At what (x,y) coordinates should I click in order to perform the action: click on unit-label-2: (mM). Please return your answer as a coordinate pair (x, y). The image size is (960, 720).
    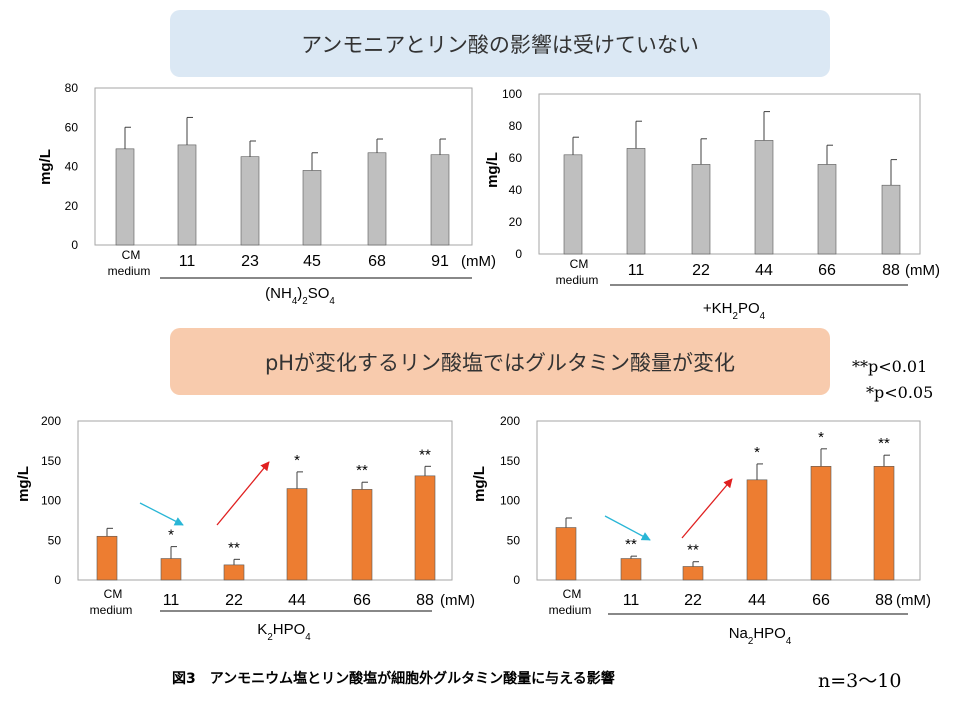
    Looking at the image, I should click on (457, 600).